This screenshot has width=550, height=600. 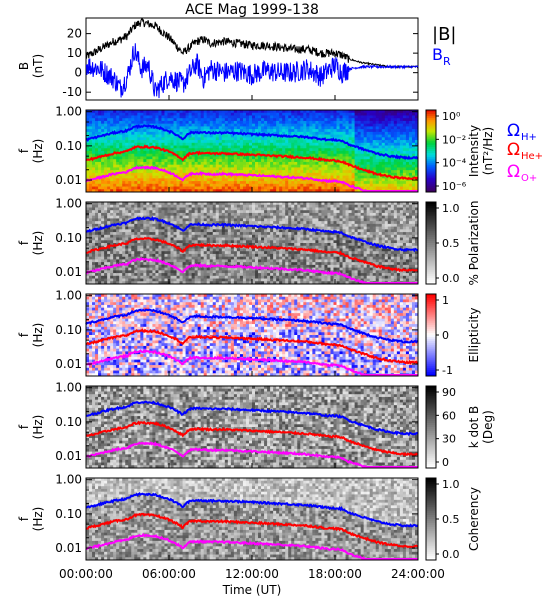 What do you see at coordinates (431, 181) in the screenshot?
I see `colorbar-step` at bounding box center [431, 181].